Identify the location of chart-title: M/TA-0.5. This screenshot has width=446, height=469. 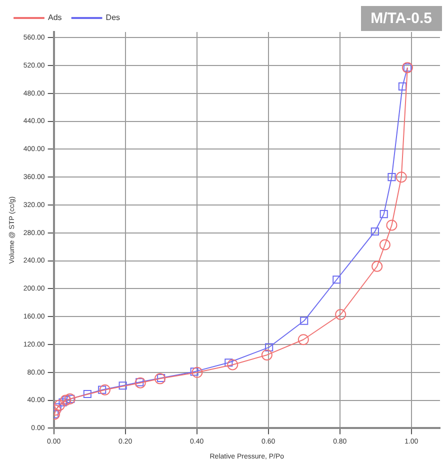
(401, 18).